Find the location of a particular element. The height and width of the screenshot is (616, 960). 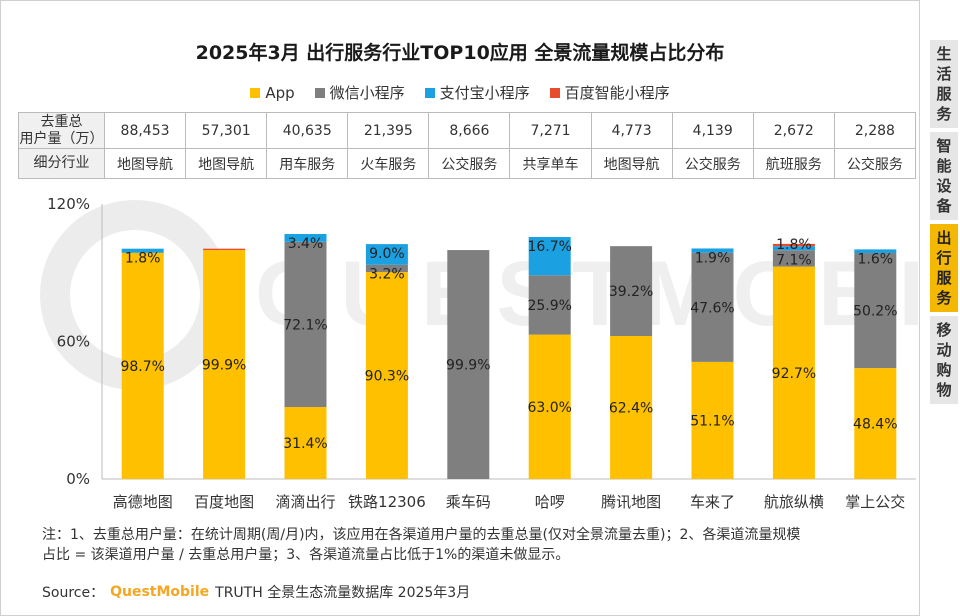

side-tab-char: 行 is located at coordinates (944, 258).